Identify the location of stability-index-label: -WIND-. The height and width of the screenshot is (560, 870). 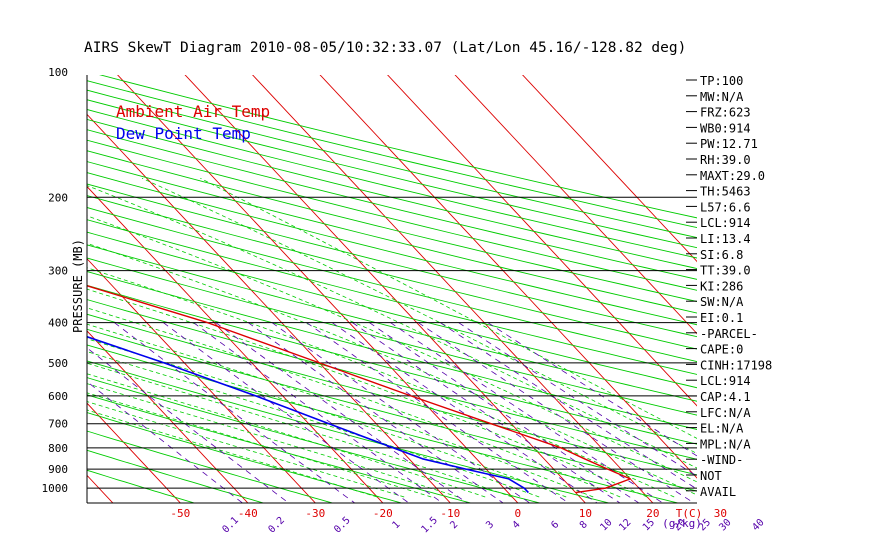
(721, 460).